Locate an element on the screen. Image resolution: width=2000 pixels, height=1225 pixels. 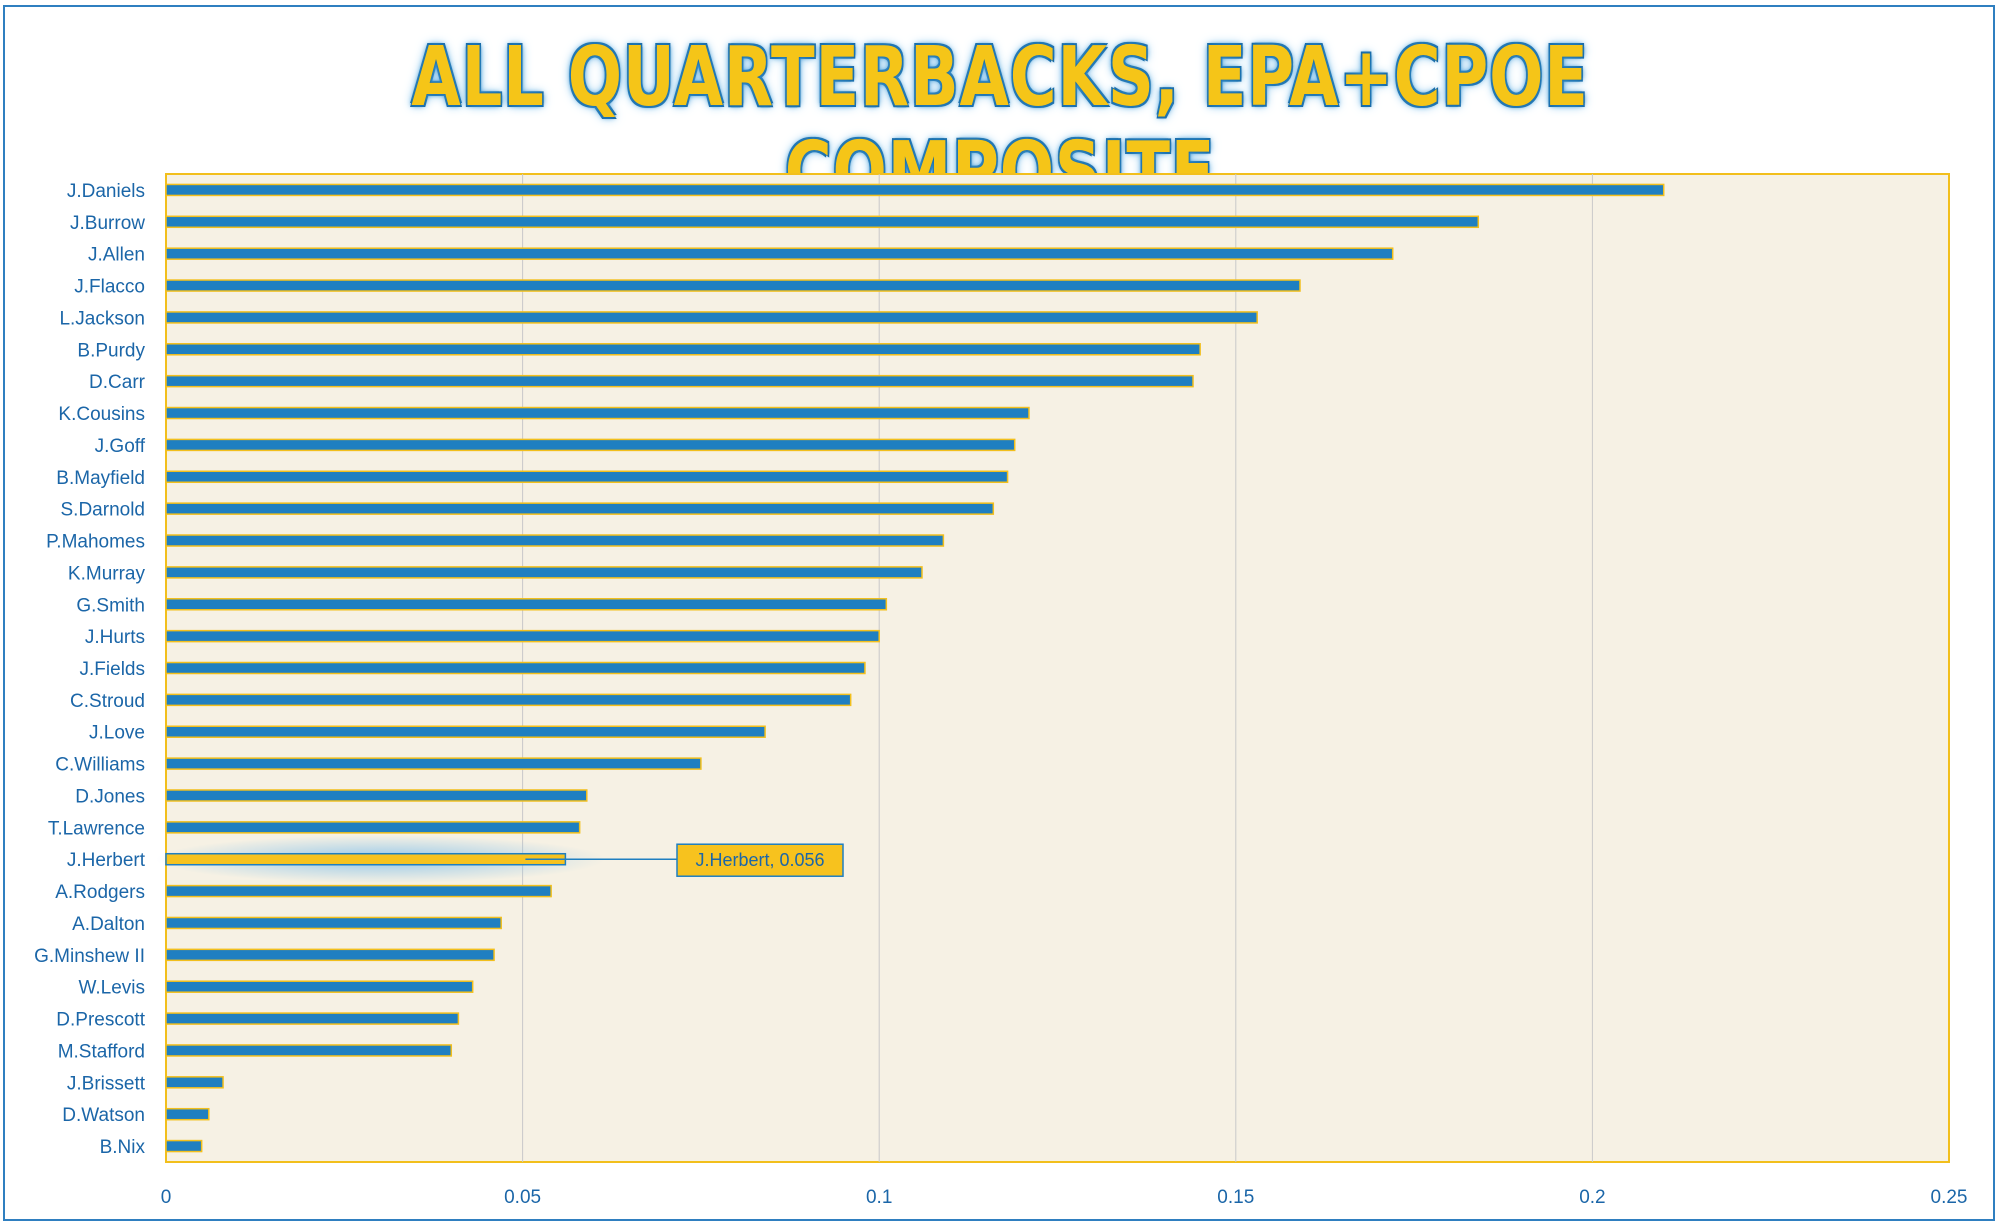
bar-a-rodgers is located at coordinates (358, 891).